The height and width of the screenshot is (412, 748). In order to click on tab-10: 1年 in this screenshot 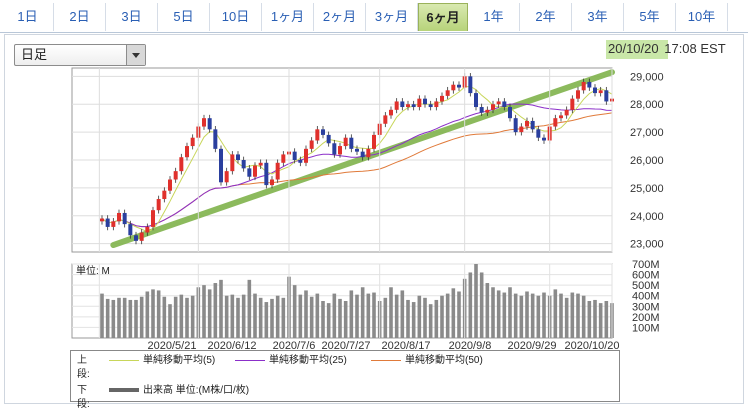, I will do `click(494, 17)`.